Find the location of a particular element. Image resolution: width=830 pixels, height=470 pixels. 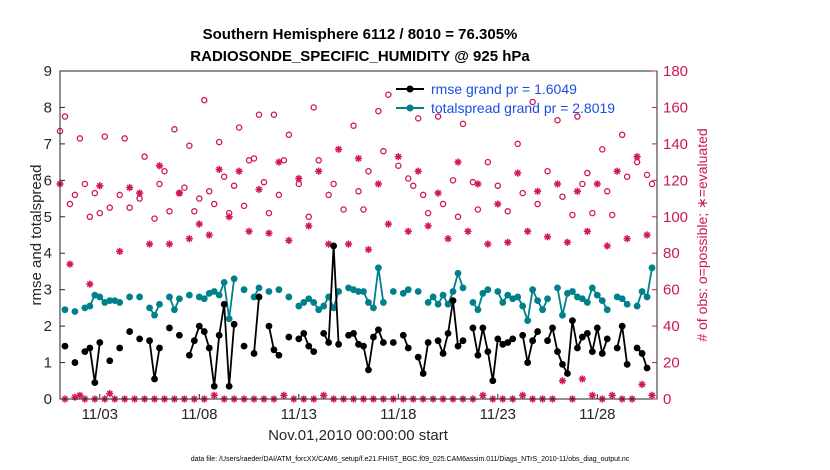

x-ticks: 11/03 11/08 11/13 11/18 11/23 11/28 is located at coordinates (349, 408).